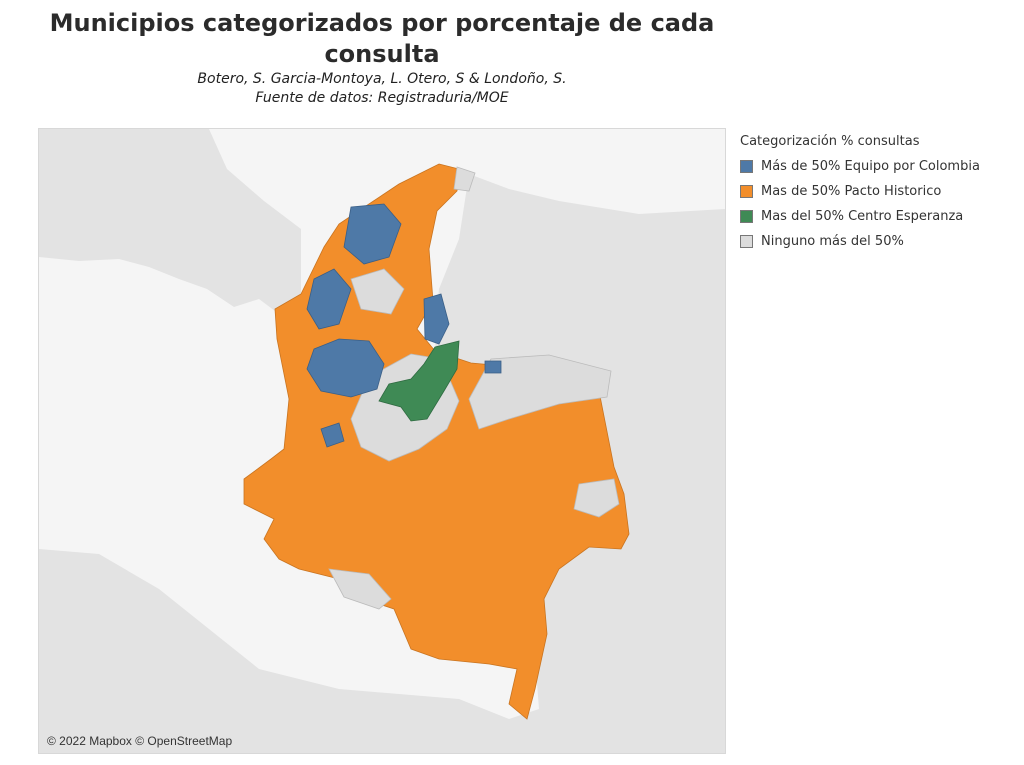  Describe the element at coordinates (596, 498) in the screenshot. I see `region-ninguno-southeast` at that location.